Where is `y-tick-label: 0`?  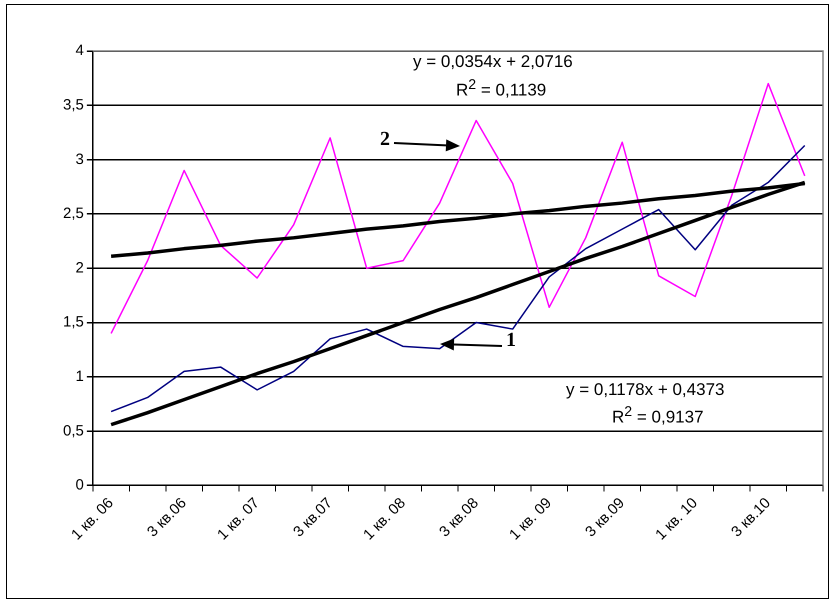
y-tick-label: 0 is located at coordinates (80, 485).